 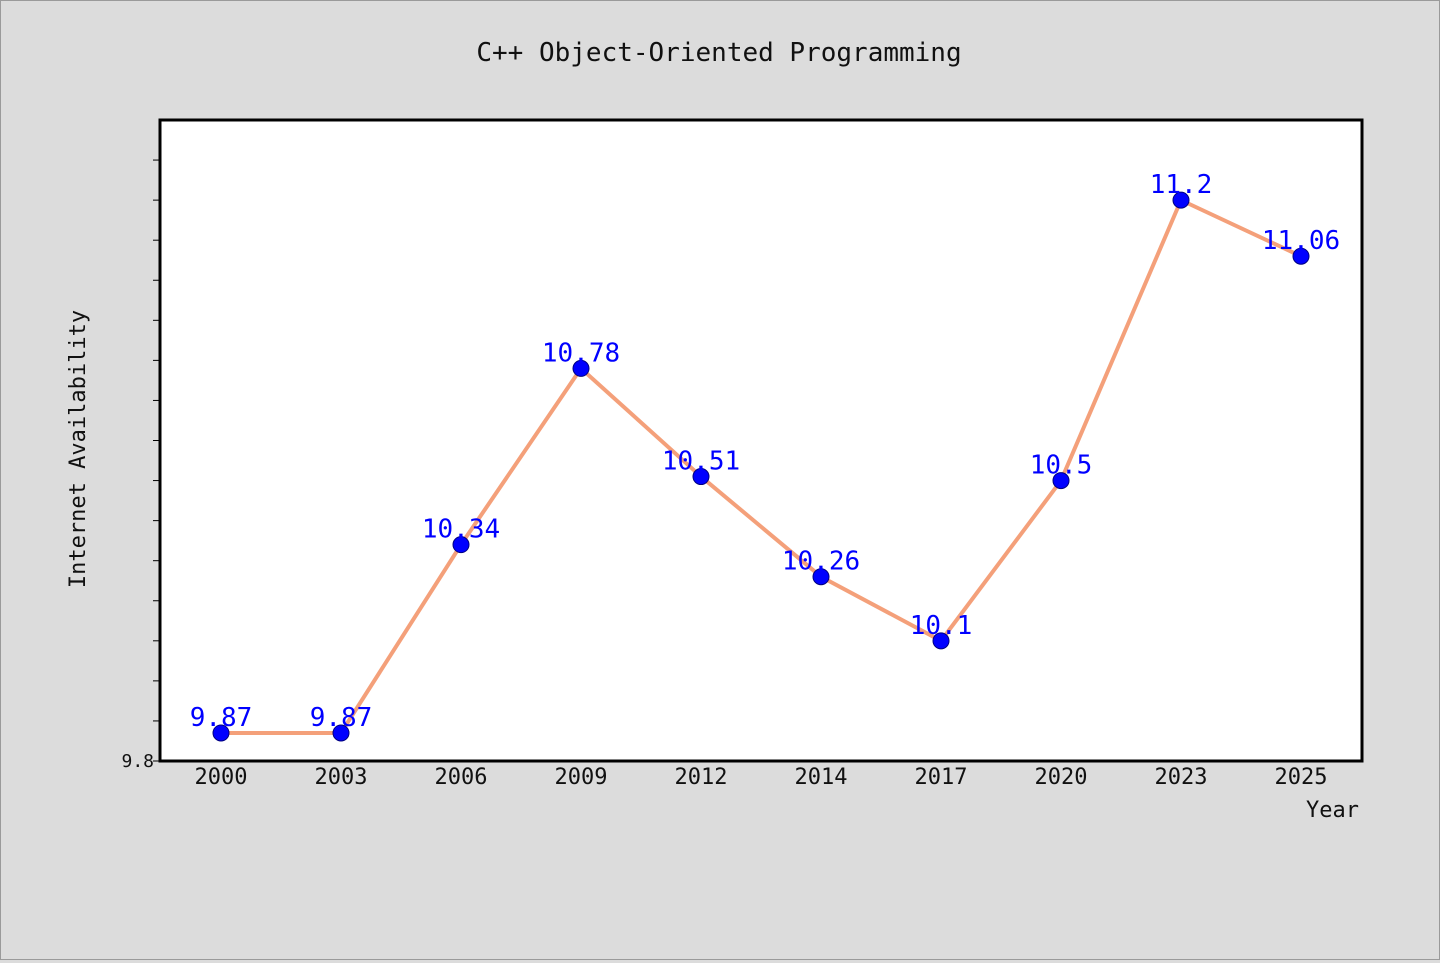 I want to click on data-label: 10.26, so click(x=821, y=562).